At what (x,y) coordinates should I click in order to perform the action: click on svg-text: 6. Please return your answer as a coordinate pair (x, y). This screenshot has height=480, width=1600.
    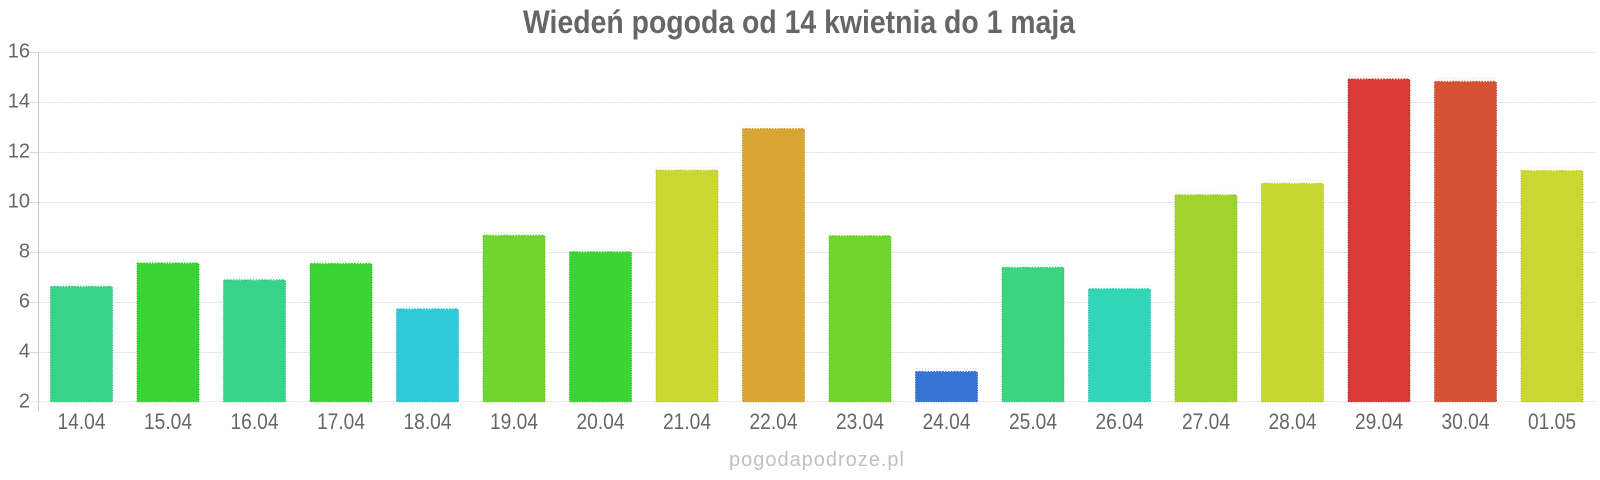
    Looking at the image, I should click on (24, 302).